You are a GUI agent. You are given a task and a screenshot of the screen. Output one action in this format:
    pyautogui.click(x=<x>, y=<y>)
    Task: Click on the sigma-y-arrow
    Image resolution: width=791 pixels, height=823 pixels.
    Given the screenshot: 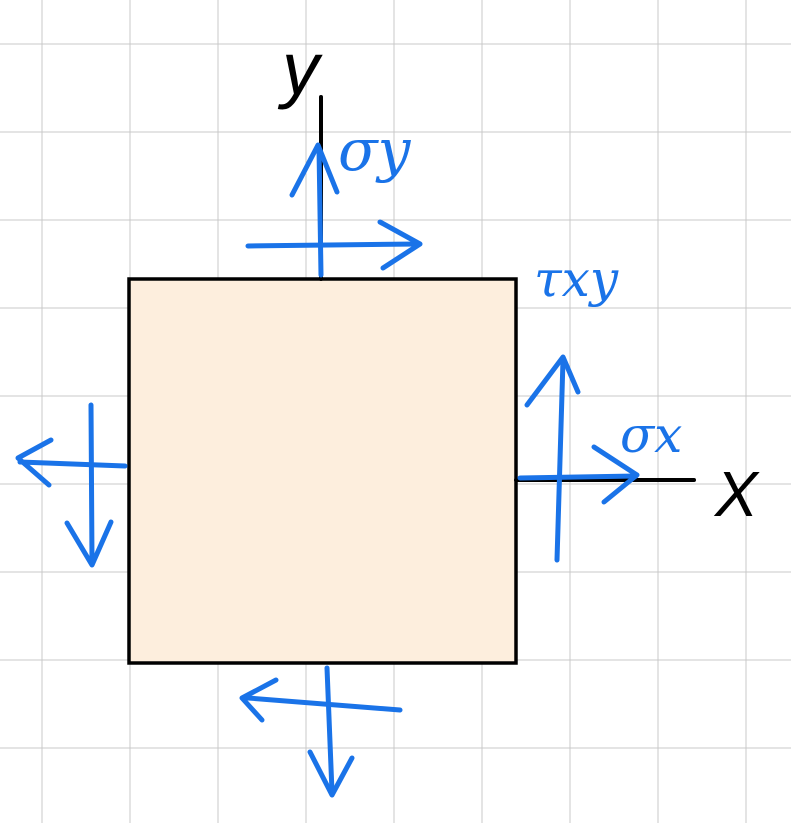 What is the action you would take?
    pyautogui.click(x=320, y=211)
    